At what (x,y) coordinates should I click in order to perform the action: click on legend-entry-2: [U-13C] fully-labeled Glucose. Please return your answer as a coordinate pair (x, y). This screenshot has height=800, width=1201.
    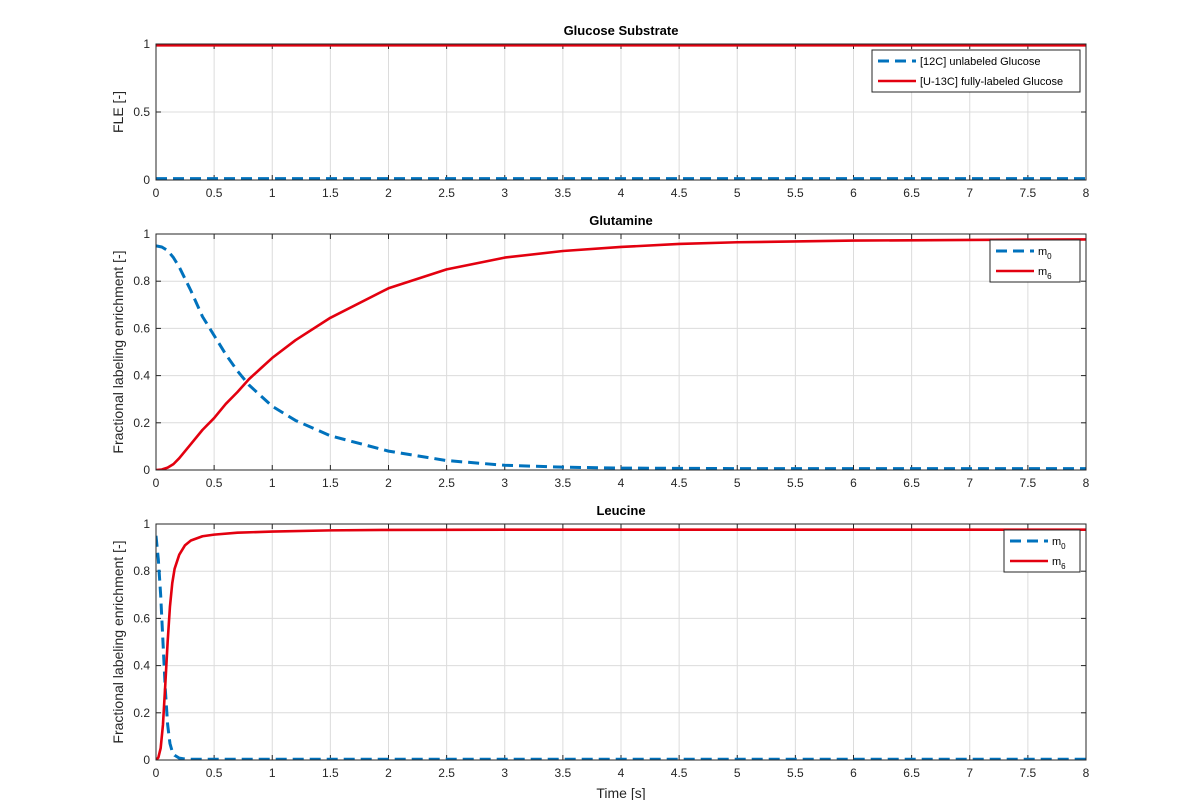
    Looking at the image, I should click on (991, 82).